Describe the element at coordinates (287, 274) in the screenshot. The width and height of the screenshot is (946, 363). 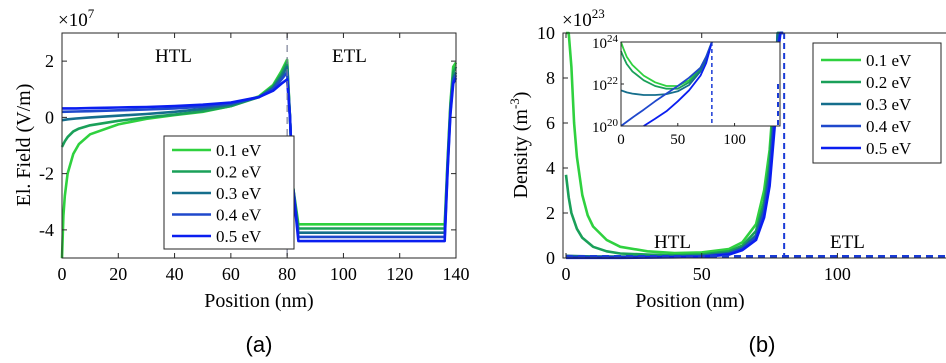
I see `panel-a-x-tick-label: 80` at that location.